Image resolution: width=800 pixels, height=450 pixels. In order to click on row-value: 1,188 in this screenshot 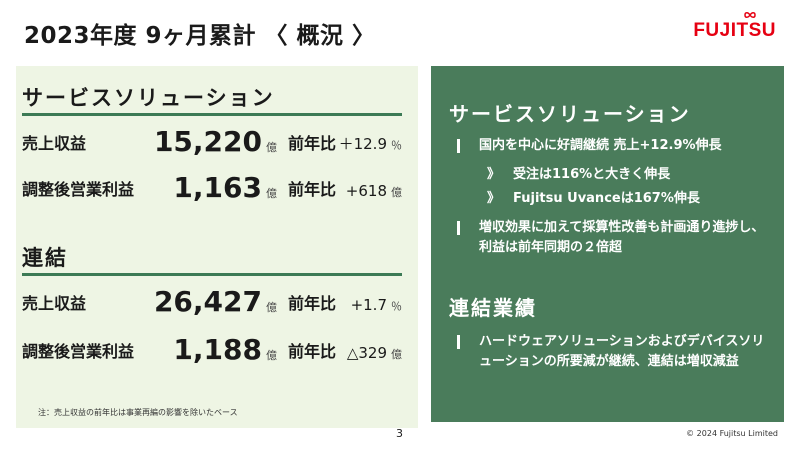, I will do `click(217, 349)`.